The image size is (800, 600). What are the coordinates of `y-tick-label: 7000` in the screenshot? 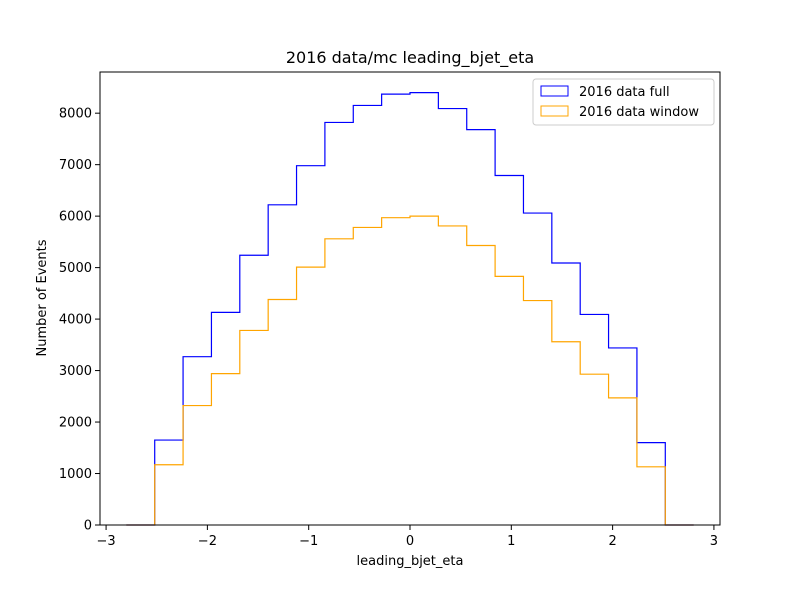 It's located at (75, 165).